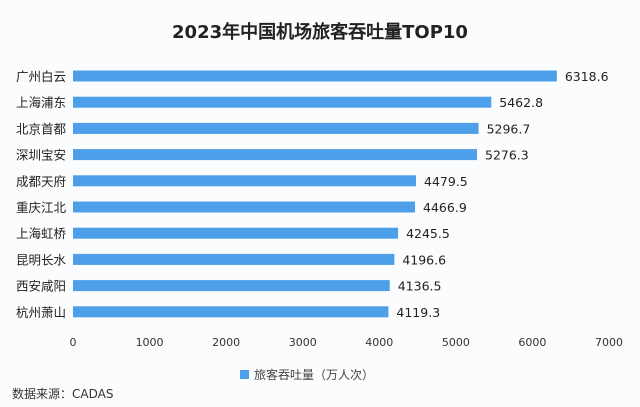  What do you see at coordinates (420, 286) in the screenshot?
I see `value-label: 4136.5` at bounding box center [420, 286].